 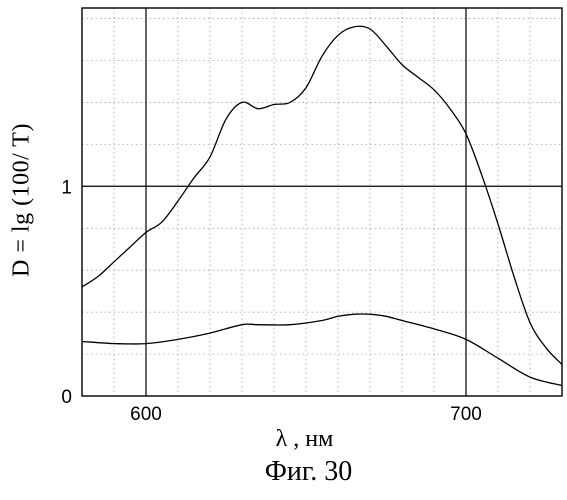 I want to click on y-tick-label: 0, so click(x=66, y=397).